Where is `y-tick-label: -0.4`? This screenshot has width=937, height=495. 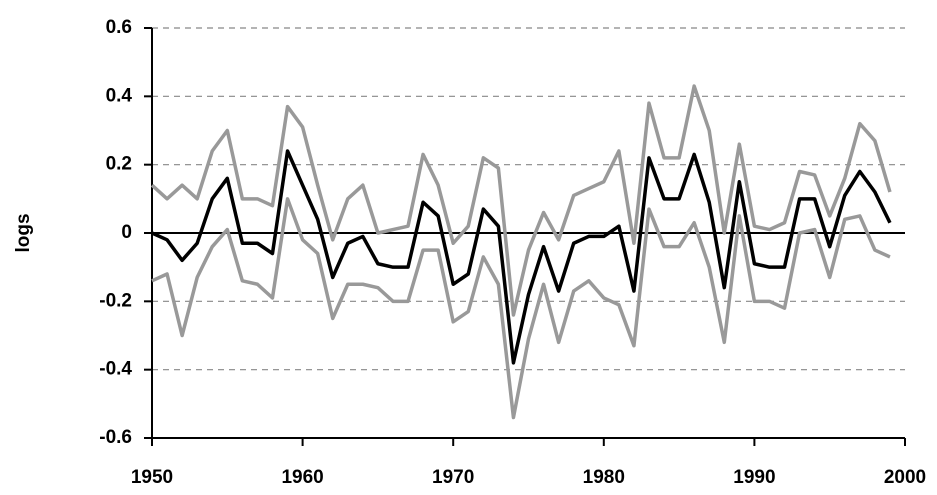
y-tick-label: -0.4 is located at coordinates (115, 369).